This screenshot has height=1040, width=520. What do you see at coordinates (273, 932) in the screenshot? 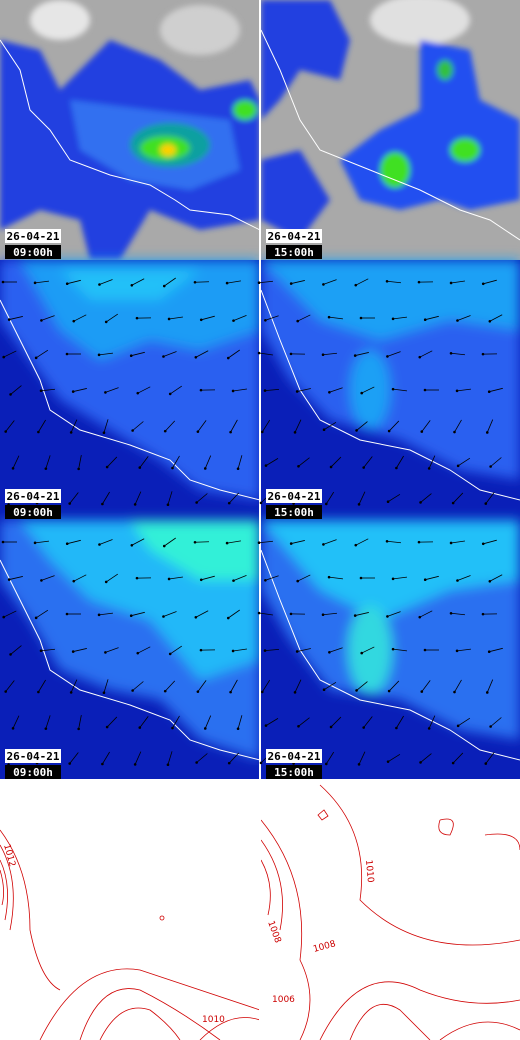
I see `contour-label: 1008` at bounding box center [273, 932].